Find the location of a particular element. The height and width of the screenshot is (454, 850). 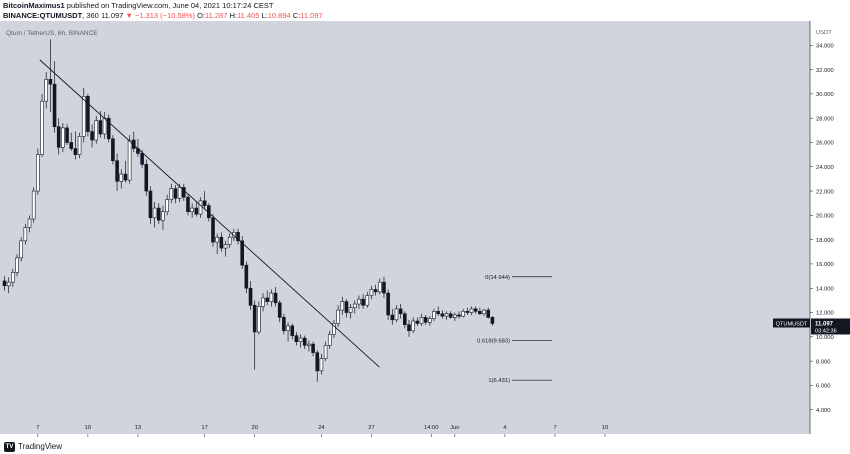

x-tick-label: Jun is located at coordinates (454, 428).